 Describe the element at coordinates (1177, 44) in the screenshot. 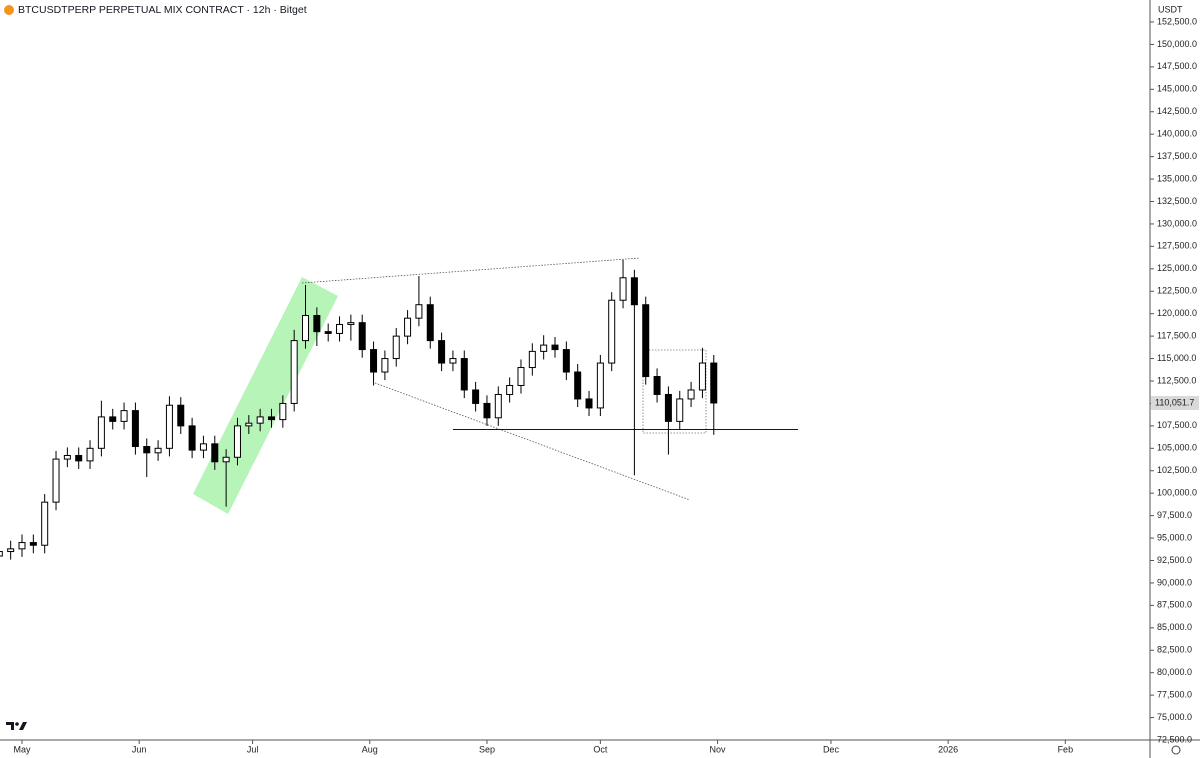

I see `y-tick-label: 150,000.0` at that location.